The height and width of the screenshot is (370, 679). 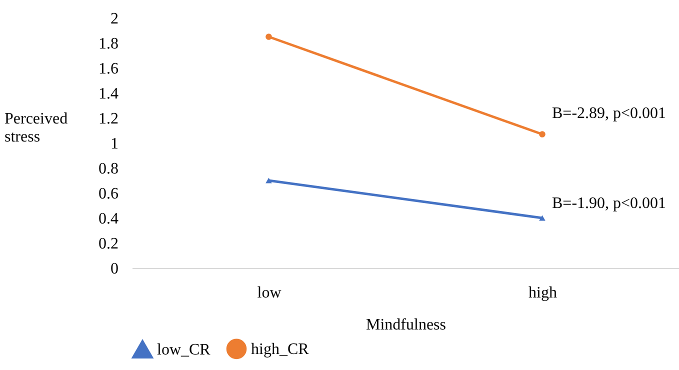 I want to click on legend-label: high_CR, so click(x=280, y=349).